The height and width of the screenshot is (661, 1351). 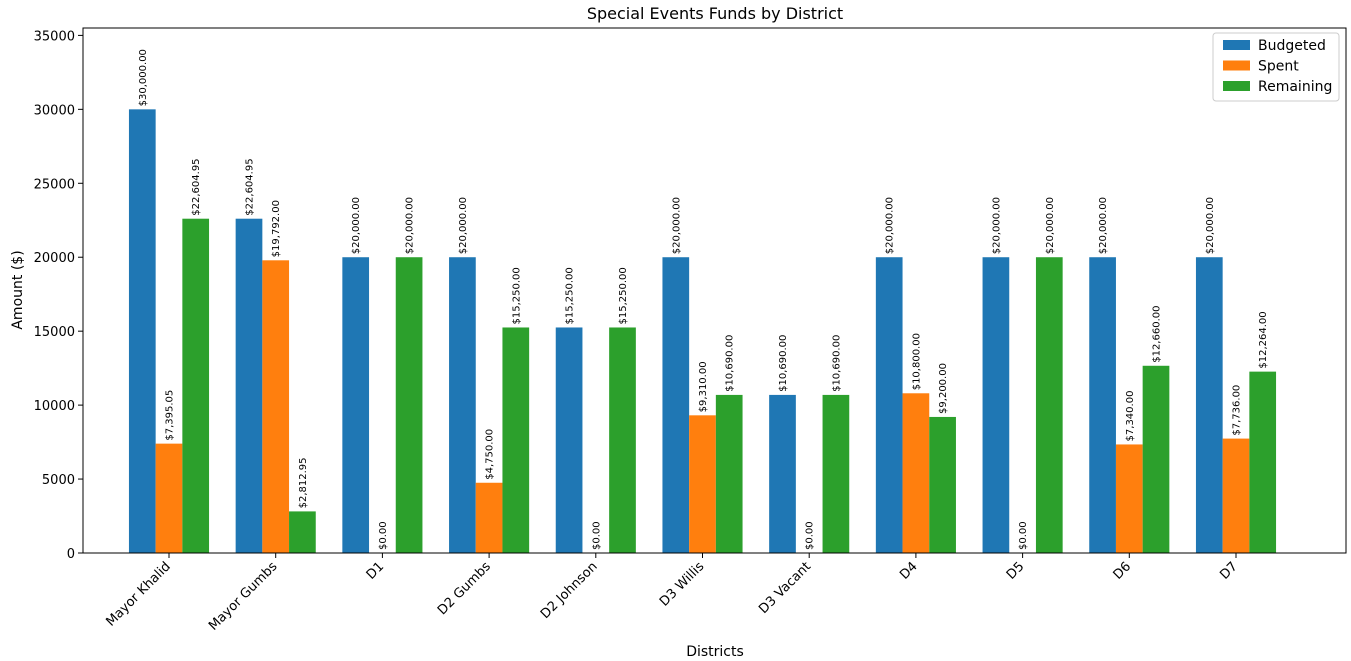 I want to click on data-label: $9,310.00, so click(x=703, y=386).